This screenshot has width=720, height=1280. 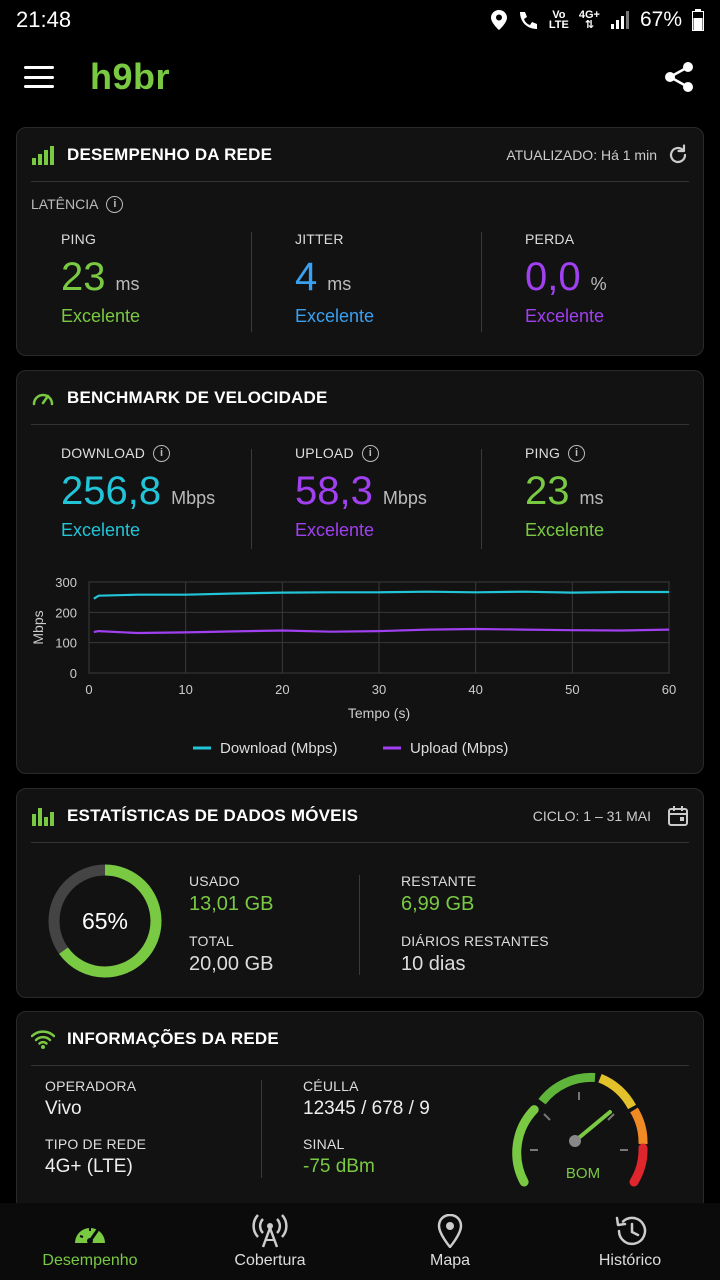 What do you see at coordinates (379, 689) in the screenshot?
I see `x-tick-label: 30` at bounding box center [379, 689].